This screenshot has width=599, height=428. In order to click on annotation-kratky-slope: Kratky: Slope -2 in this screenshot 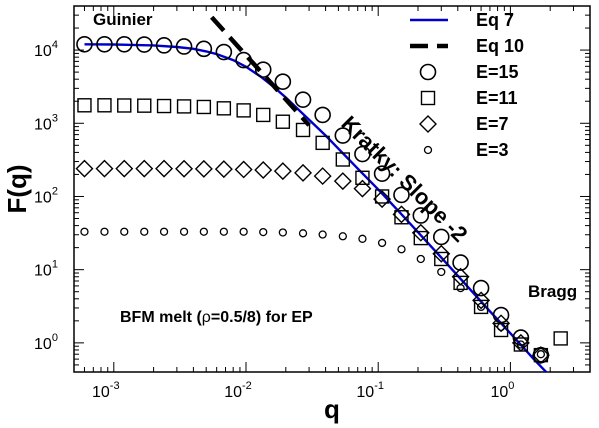, I will do `click(404, 179)`.